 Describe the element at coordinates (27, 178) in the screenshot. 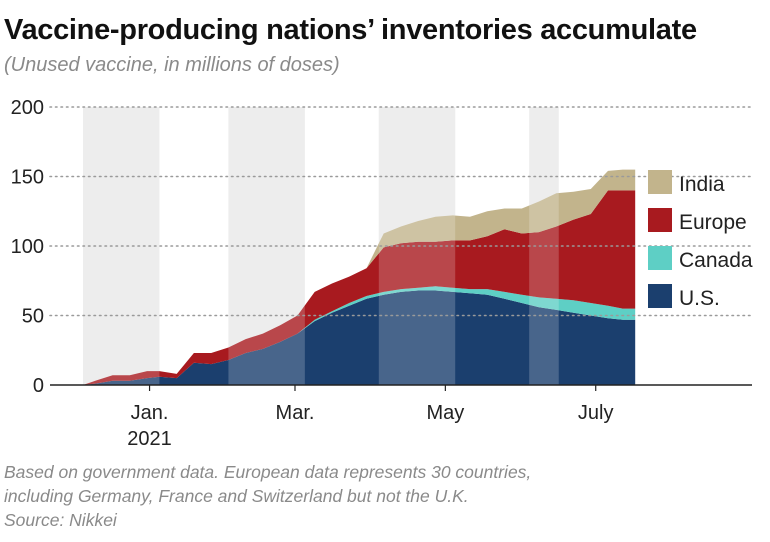

I see `y-tick-label: 150` at that location.